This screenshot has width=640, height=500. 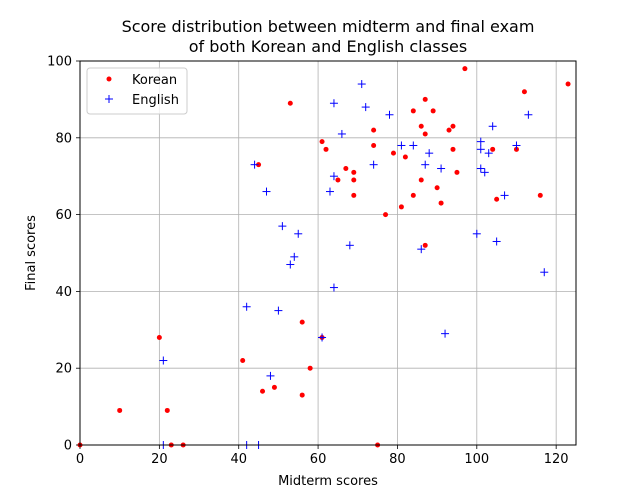 What do you see at coordinates (328, 46) in the screenshot?
I see `chart-title-line-2: of both Korean and English classes` at bounding box center [328, 46].